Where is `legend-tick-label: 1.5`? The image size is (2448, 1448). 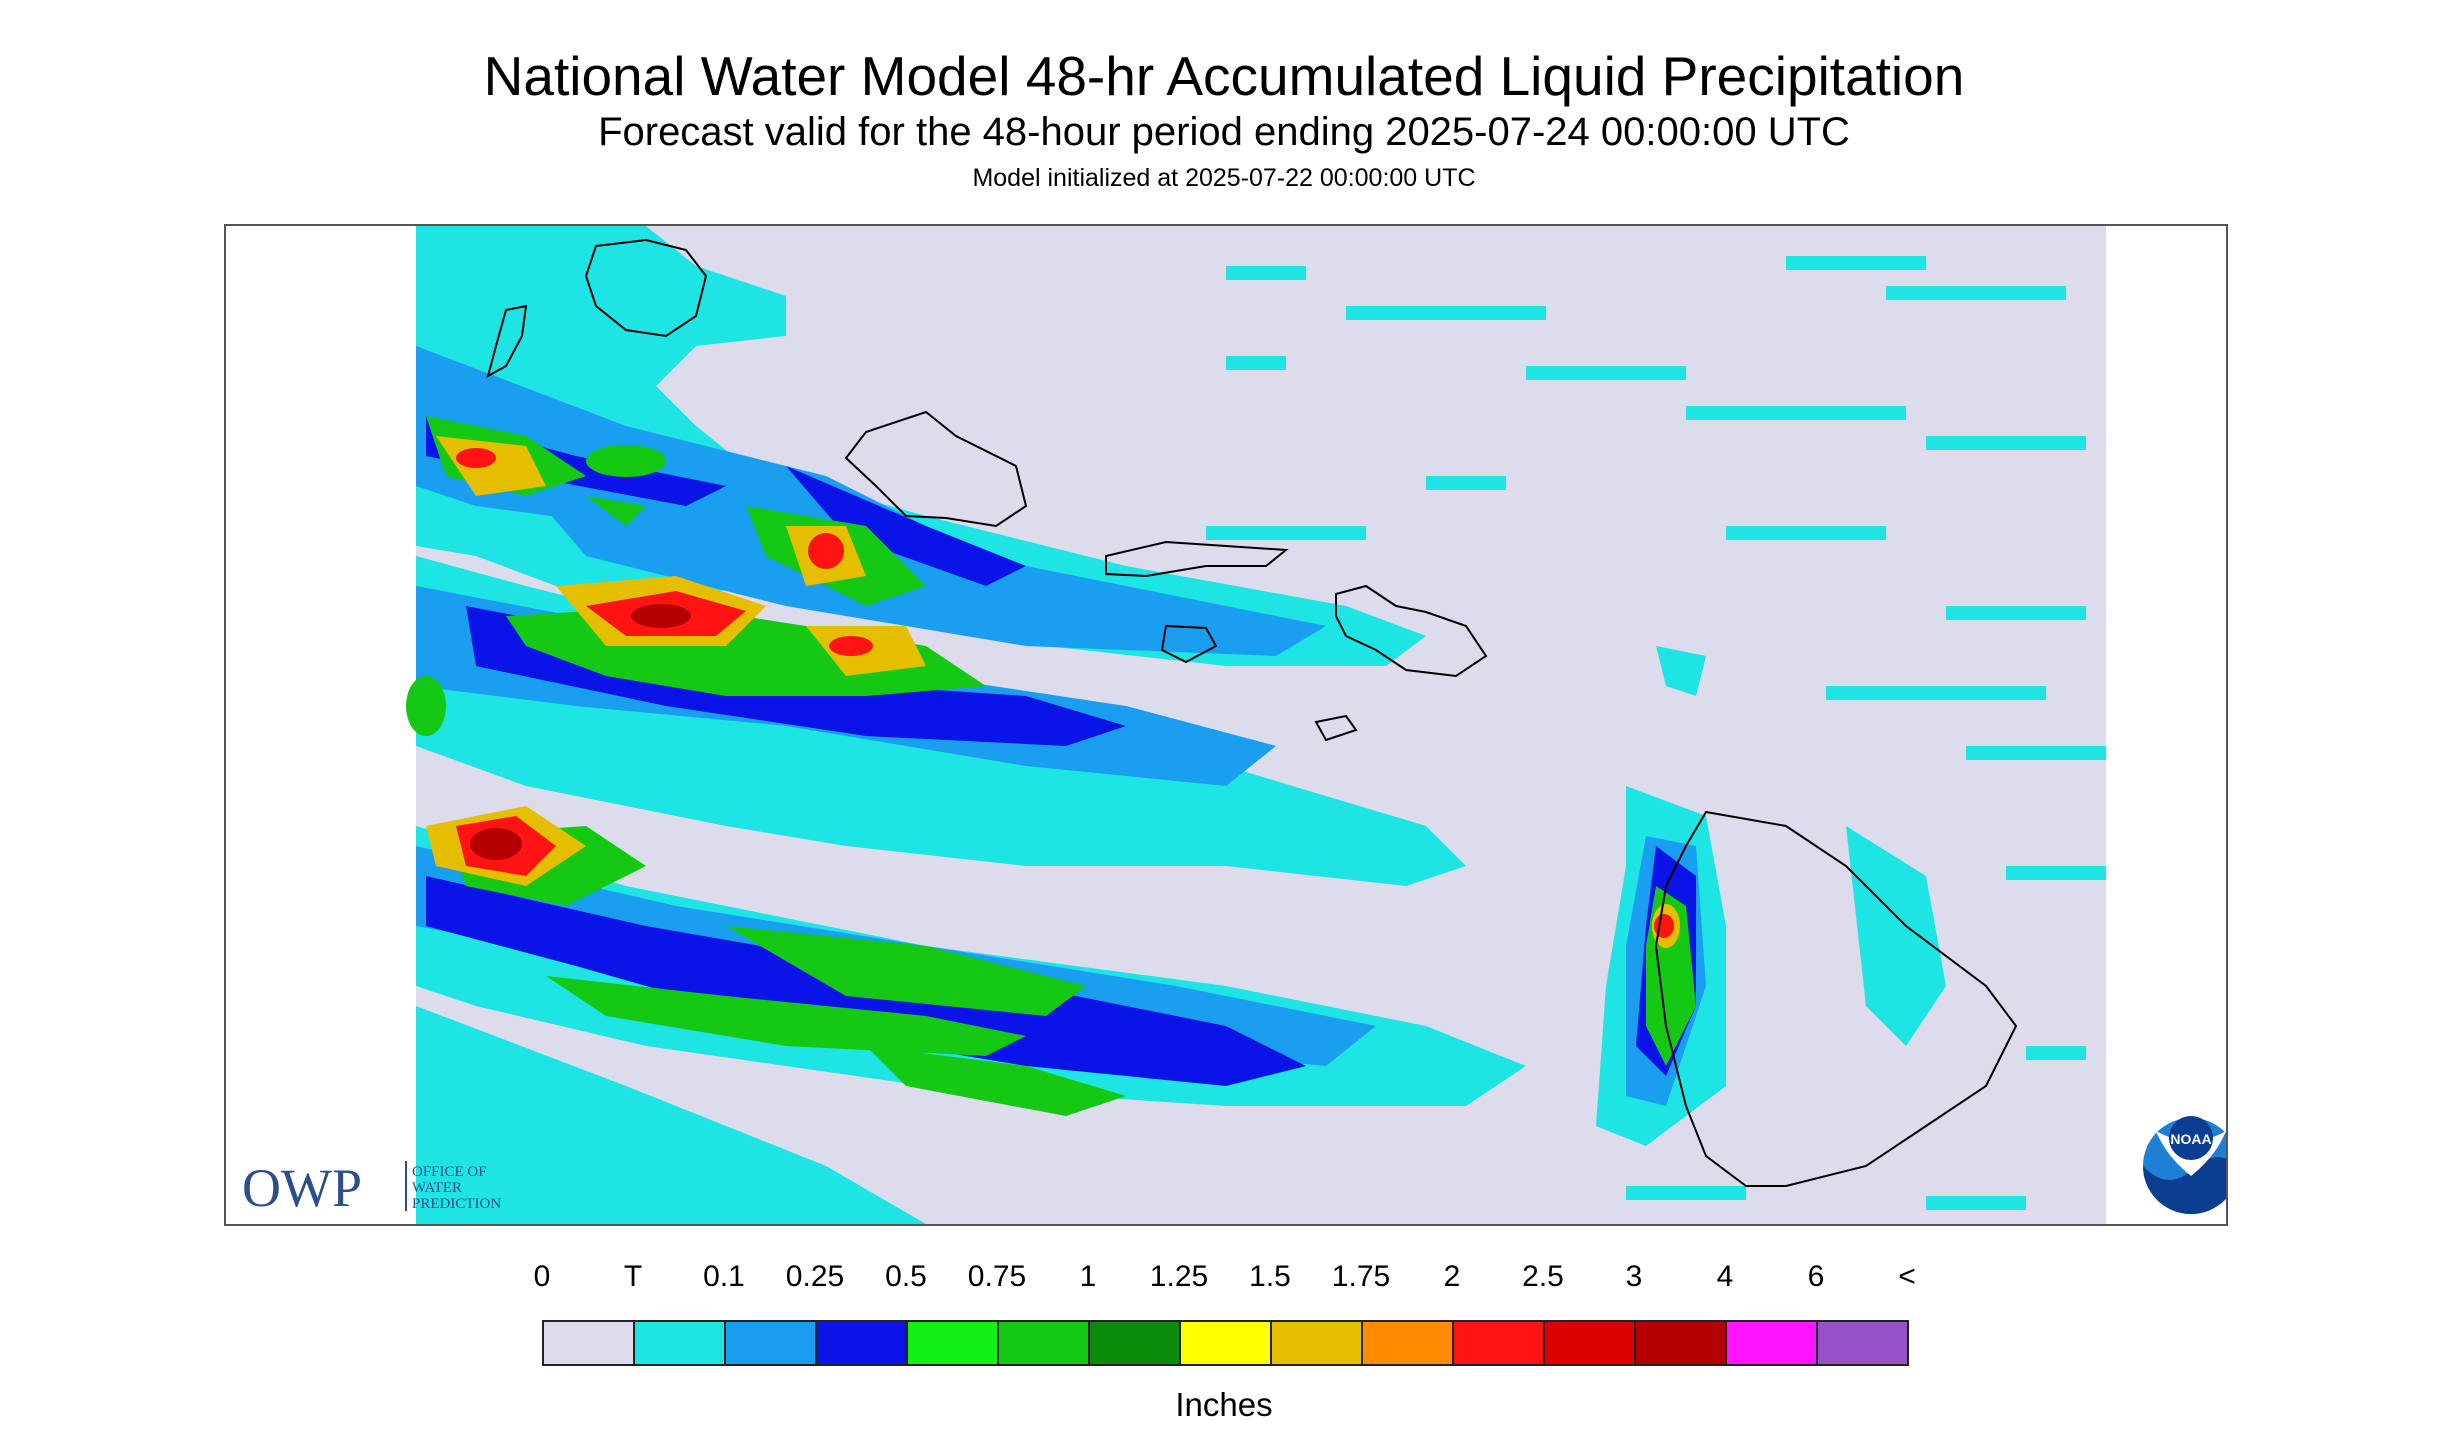 legend-tick-label: 1.5 is located at coordinates (1270, 1276).